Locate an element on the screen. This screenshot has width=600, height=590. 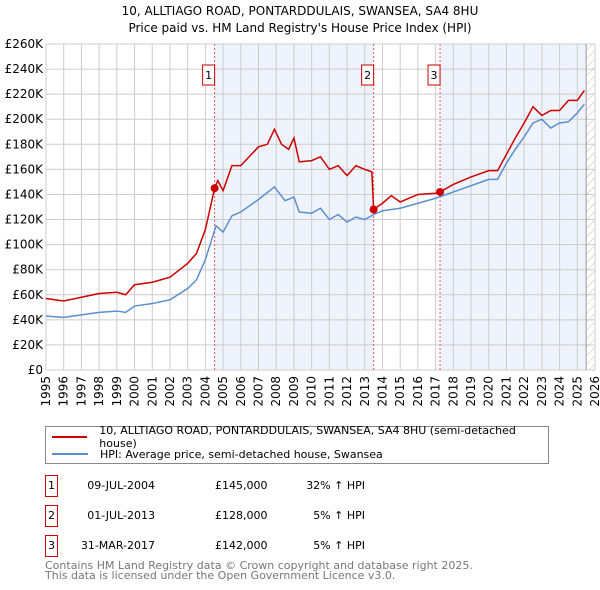
x-tick-label: 2003 is located at coordinates (188, 391).